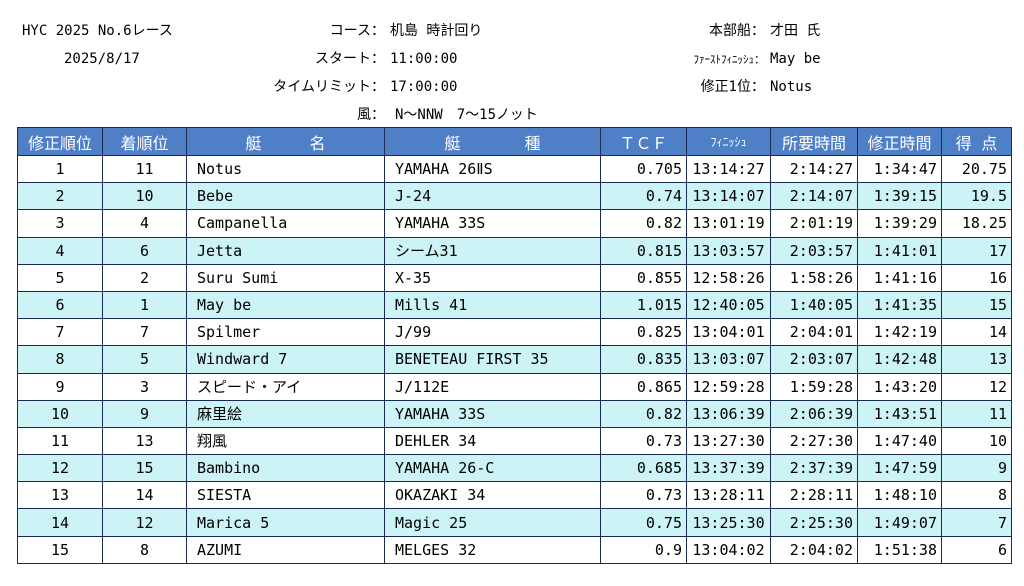 This screenshot has width=1024, height=586. Describe the element at coordinates (899, 169) in the screenshot. I see `cell-corrected-time: 1:34:47` at that location.